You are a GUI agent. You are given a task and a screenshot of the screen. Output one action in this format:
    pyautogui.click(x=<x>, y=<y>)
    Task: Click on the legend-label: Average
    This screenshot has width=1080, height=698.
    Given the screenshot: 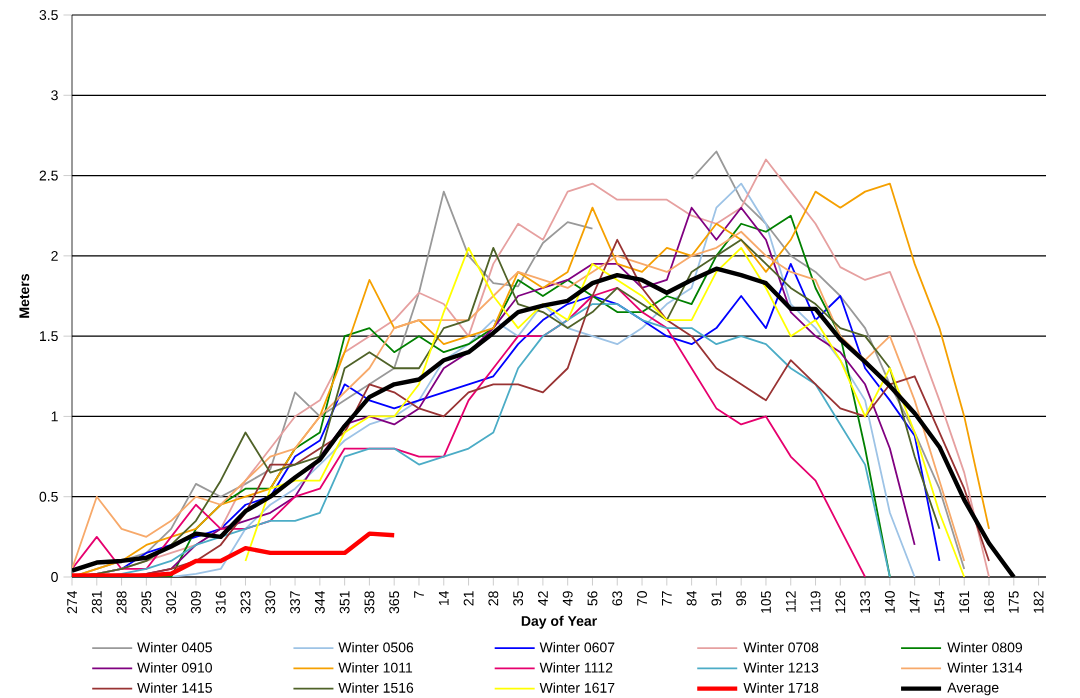 What is the action you would take?
    pyautogui.click(x=973, y=689)
    